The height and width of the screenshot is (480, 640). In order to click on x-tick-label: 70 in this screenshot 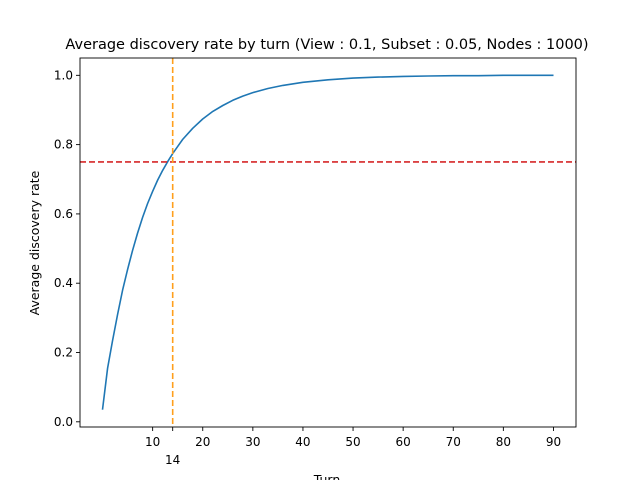, I will do `click(453, 442)`.